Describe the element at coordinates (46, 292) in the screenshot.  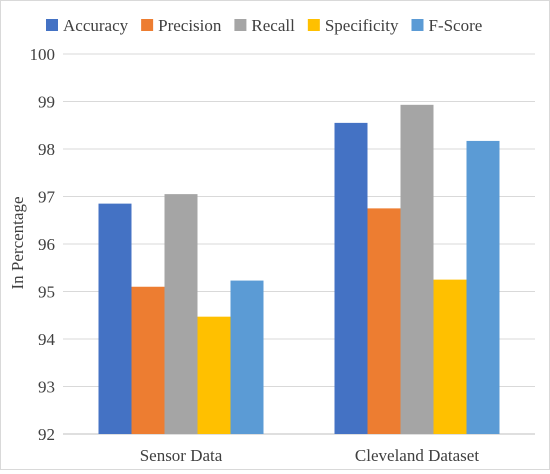
I see `y-tick-label: 95` at that location.